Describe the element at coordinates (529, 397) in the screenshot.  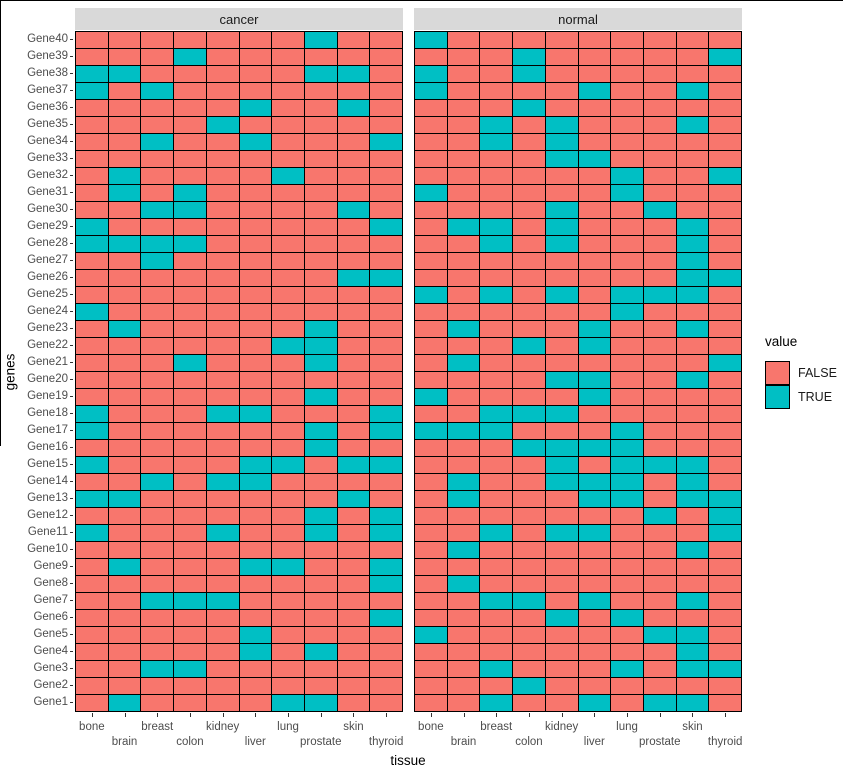
I see `heatmap-cell-normal-Gene19-colon` at that location.